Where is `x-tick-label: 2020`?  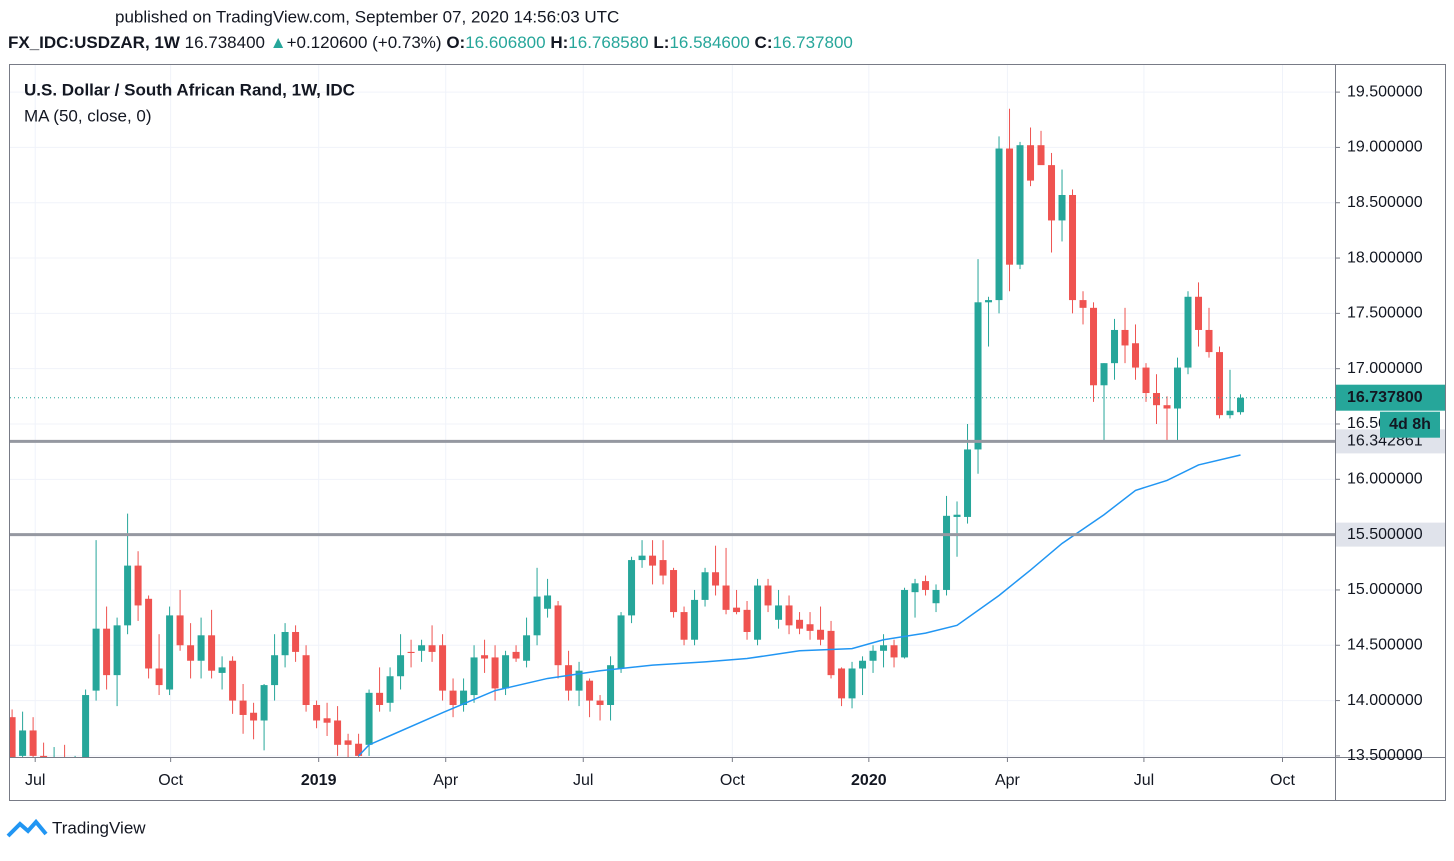 x-tick-label: 2020 is located at coordinates (869, 780).